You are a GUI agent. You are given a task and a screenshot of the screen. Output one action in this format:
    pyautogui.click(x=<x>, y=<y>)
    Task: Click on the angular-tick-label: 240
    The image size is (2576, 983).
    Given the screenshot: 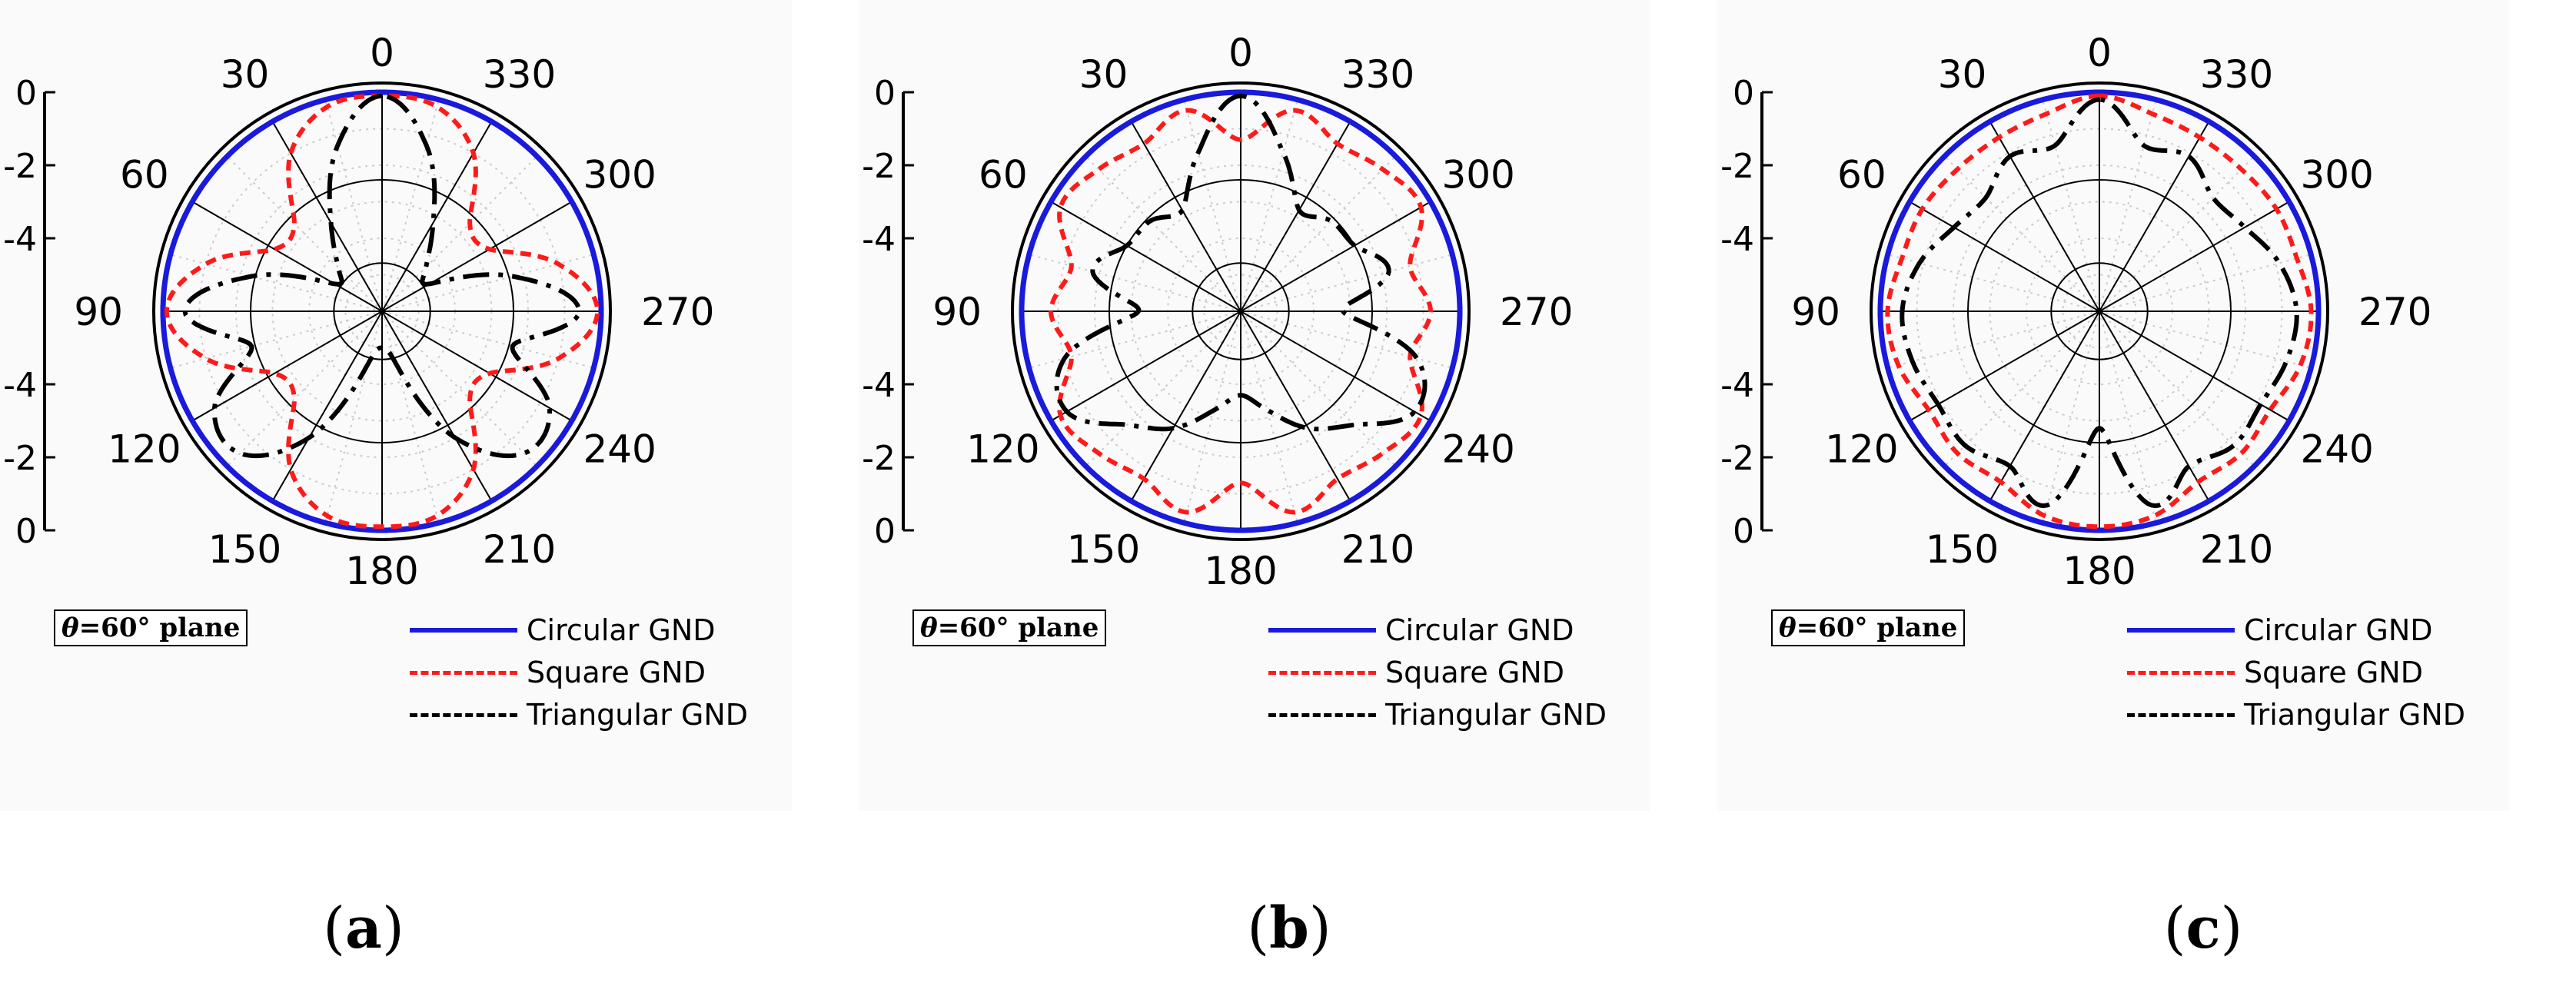 What is the action you would take?
    pyautogui.click(x=2336, y=449)
    